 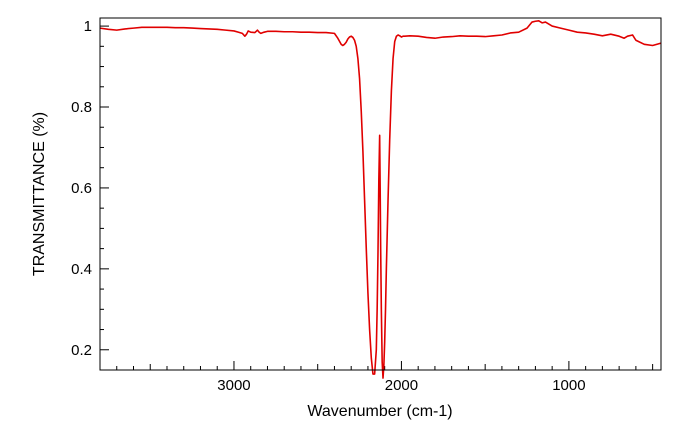 I want to click on y-tick-label: 0.4, so click(x=81, y=269).